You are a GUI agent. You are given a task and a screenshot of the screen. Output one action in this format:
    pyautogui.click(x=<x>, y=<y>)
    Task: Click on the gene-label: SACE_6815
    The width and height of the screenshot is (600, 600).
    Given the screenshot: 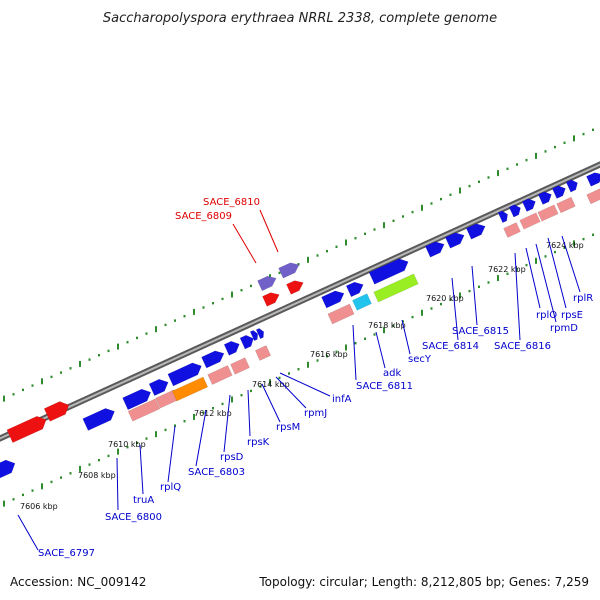 What is the action you would take?
    pyautogui.click(x=480, y=331)
    